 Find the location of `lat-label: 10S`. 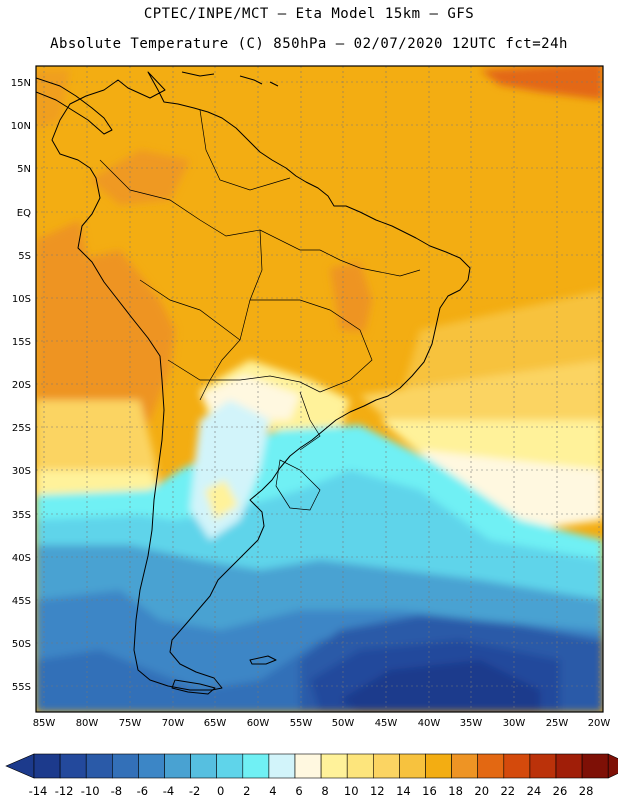

lat-label: 10S is located at coordinates (21, 299).